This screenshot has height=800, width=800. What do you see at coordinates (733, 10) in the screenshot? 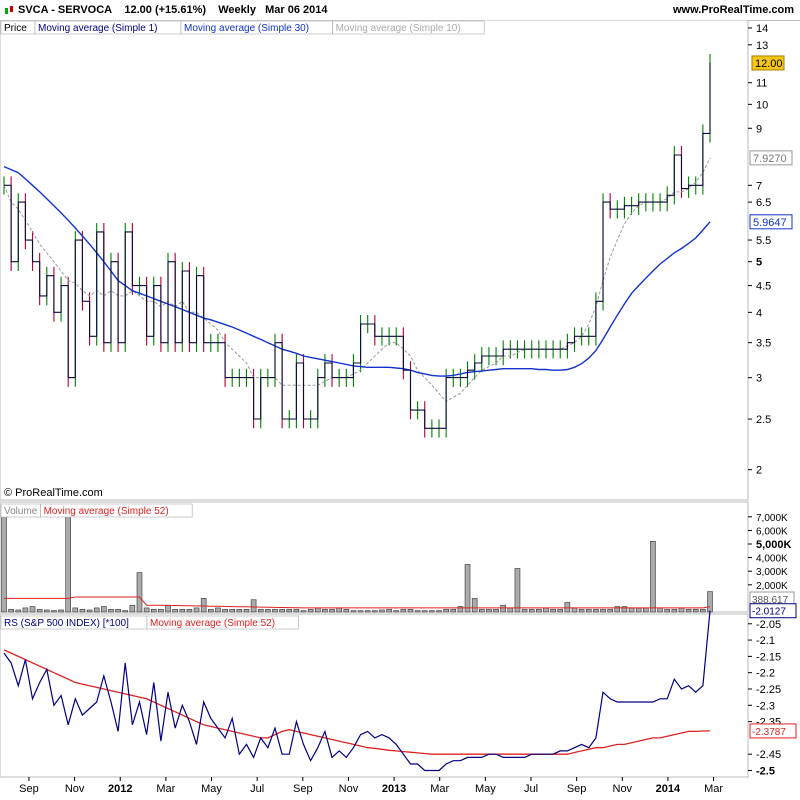
I see `site-link: www.ProRealTime.com` at bounding box center [733, 10].